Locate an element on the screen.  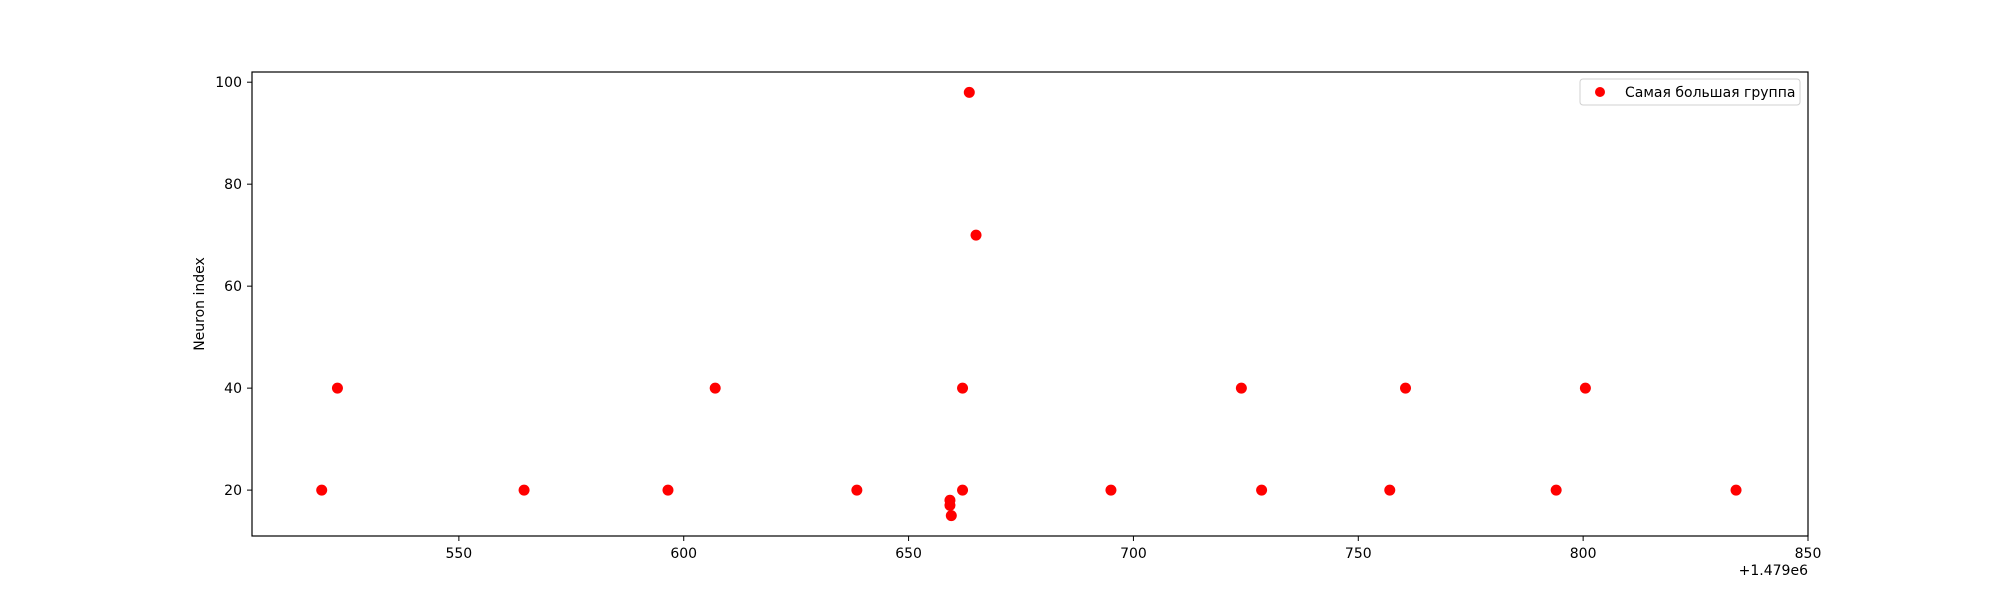
legend-marker is located at coordinates (1600, 92).